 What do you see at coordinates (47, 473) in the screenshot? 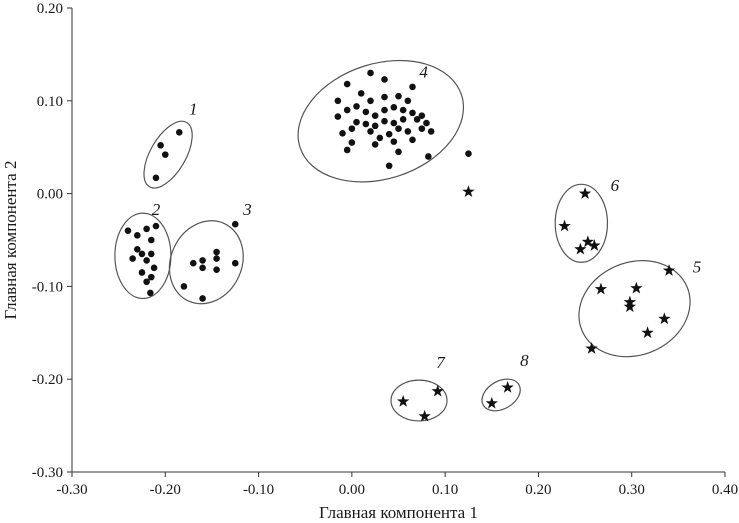
I see `y-tick-label: -0.30` at bounding box center [47, 473].